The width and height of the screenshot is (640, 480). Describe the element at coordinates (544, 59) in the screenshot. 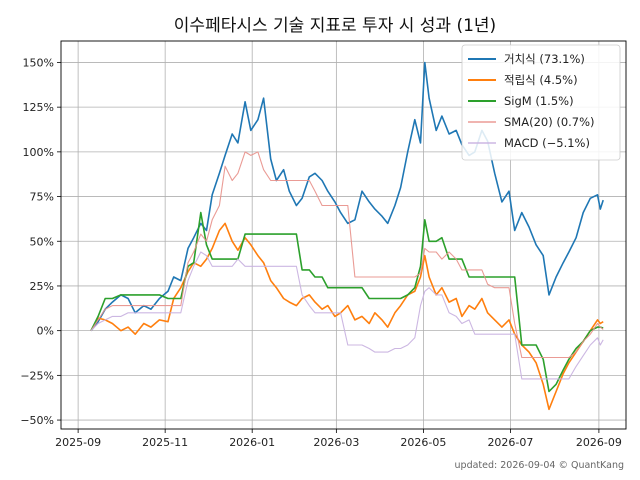

I see `legend-label: 거치식 (73.1%)` at that location.